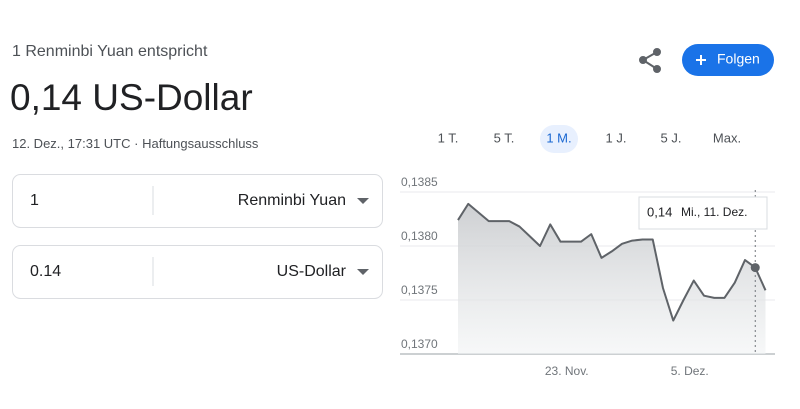  I want to click on hover-point, so click(755, 268).